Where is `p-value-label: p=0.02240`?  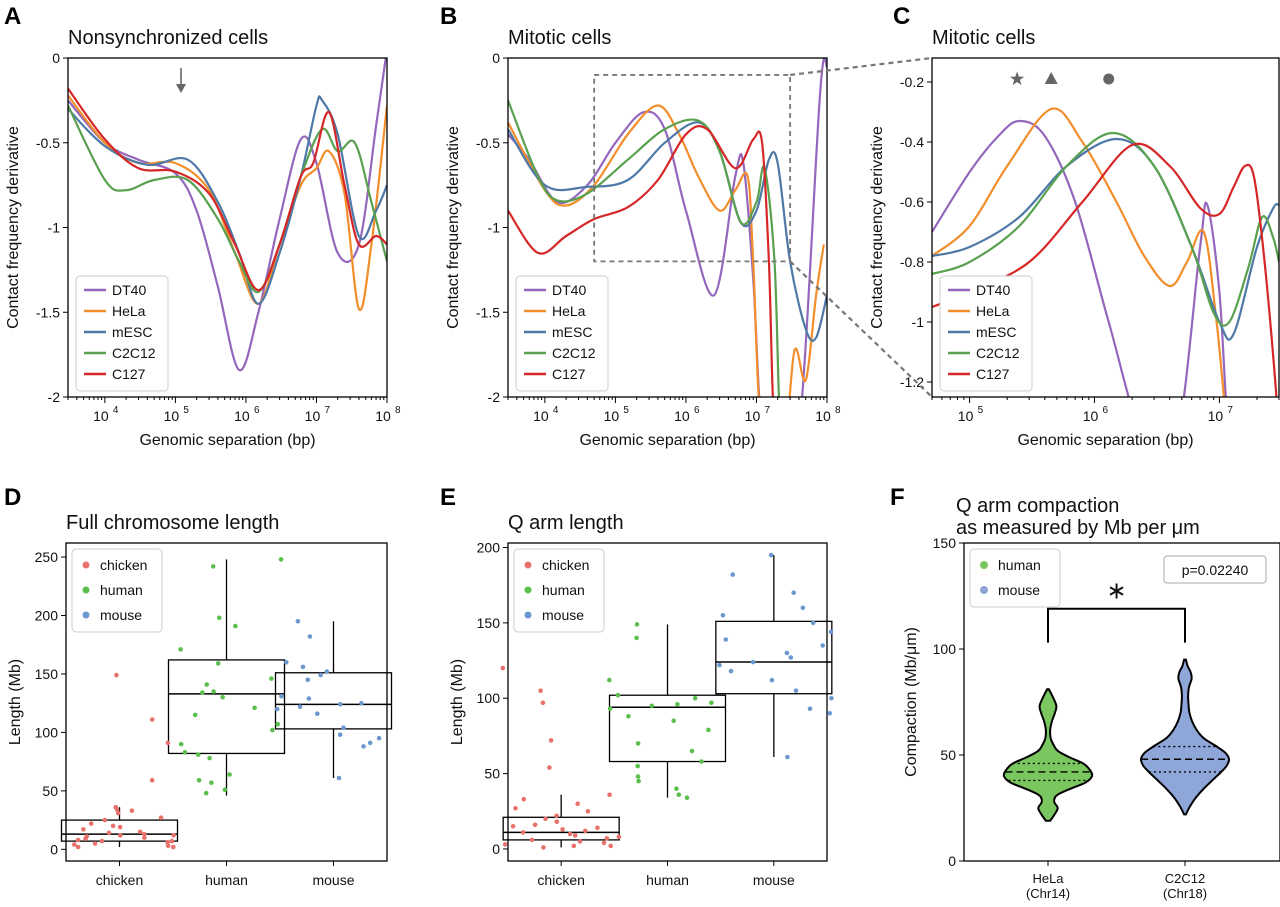
p-value-label: p=0.02240 is located at coordinates (1215, 570).